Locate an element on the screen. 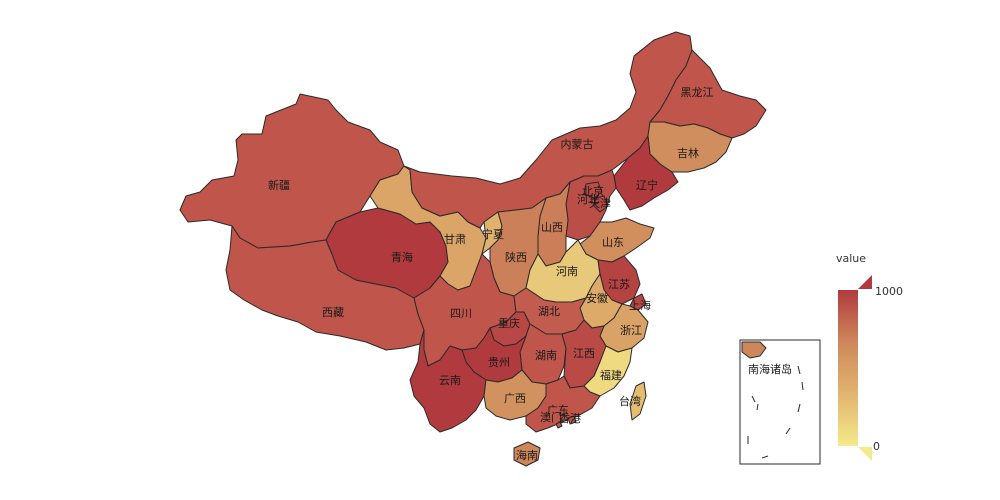 The width and height of the screenshot is (1000, 500). label-qinghai: 青海 is located at coordinates (402, 257).